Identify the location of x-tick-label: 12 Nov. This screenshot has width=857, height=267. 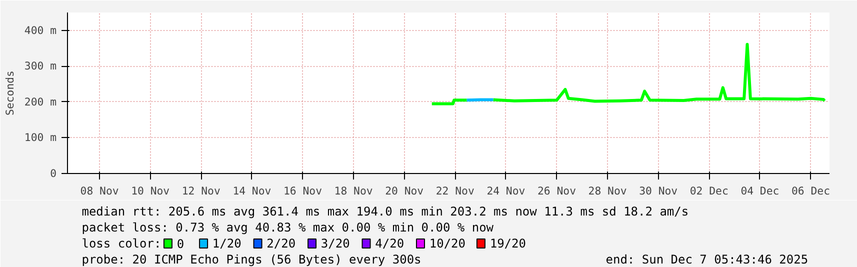
(201, 191).